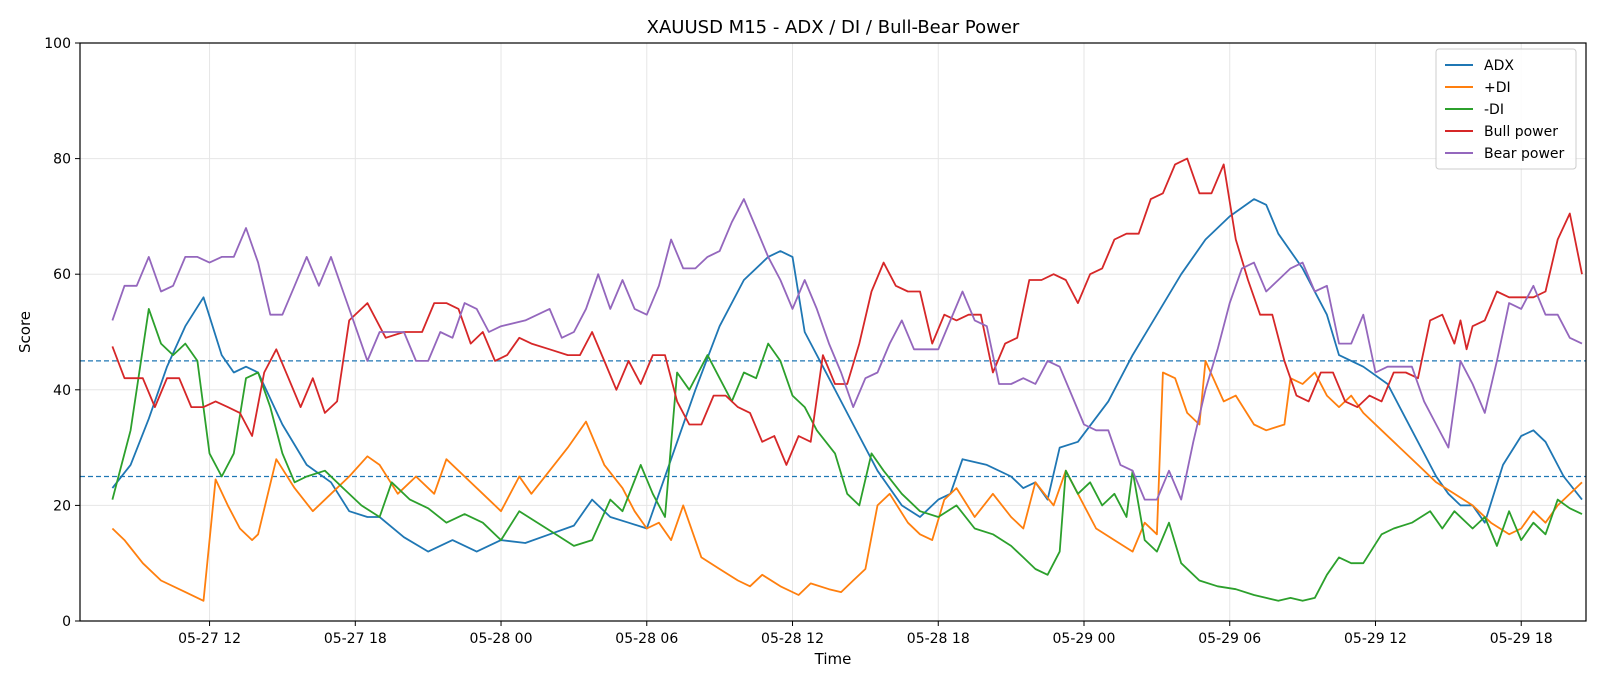 This screenshot has width=1600, height=686. What do you see at coordinates (57, 44) in the screenshot?
I see `y-tick-label: 100` at bounding box center [57, 44].